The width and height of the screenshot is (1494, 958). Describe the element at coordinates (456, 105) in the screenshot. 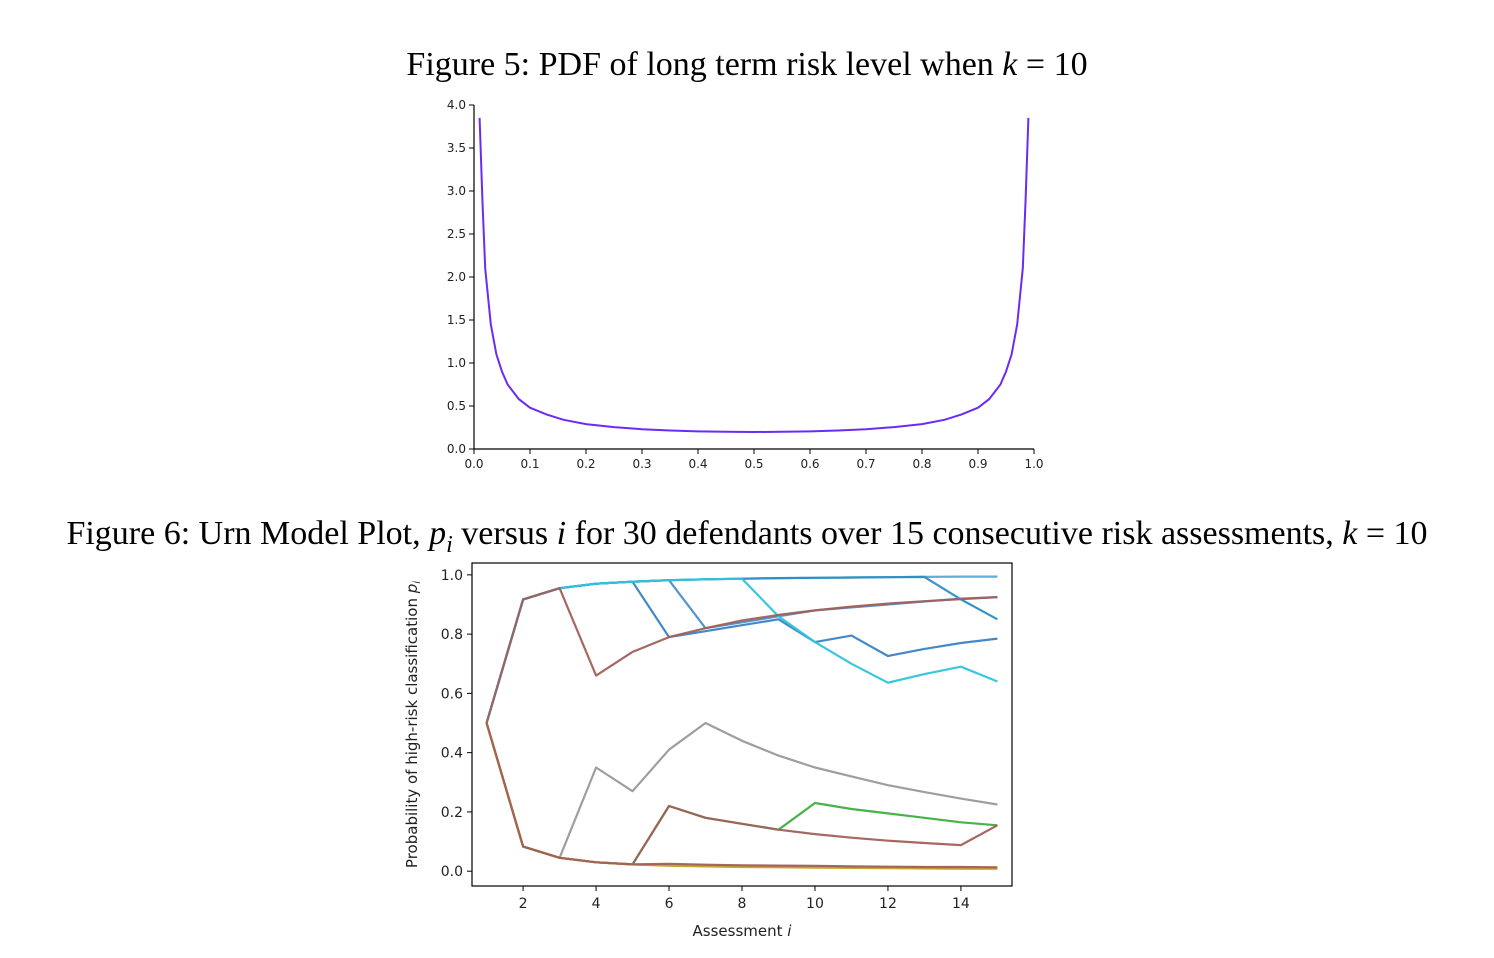

I see `y-tick-label: 4.0` at that location.